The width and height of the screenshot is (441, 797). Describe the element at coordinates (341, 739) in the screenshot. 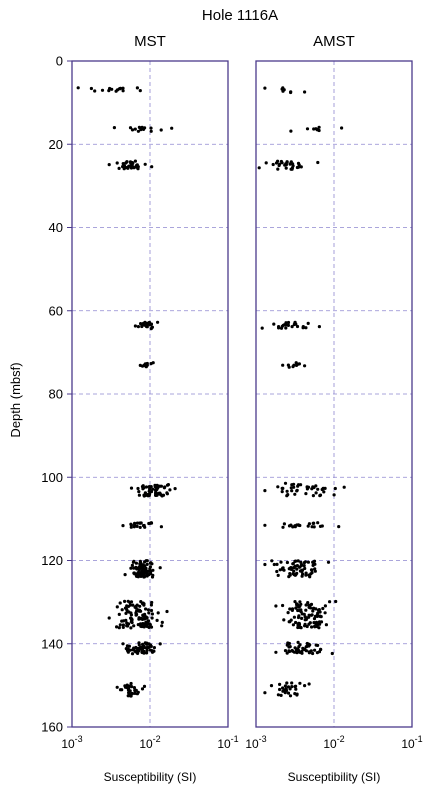

I see `x-tick-exponent: -2` at that location.